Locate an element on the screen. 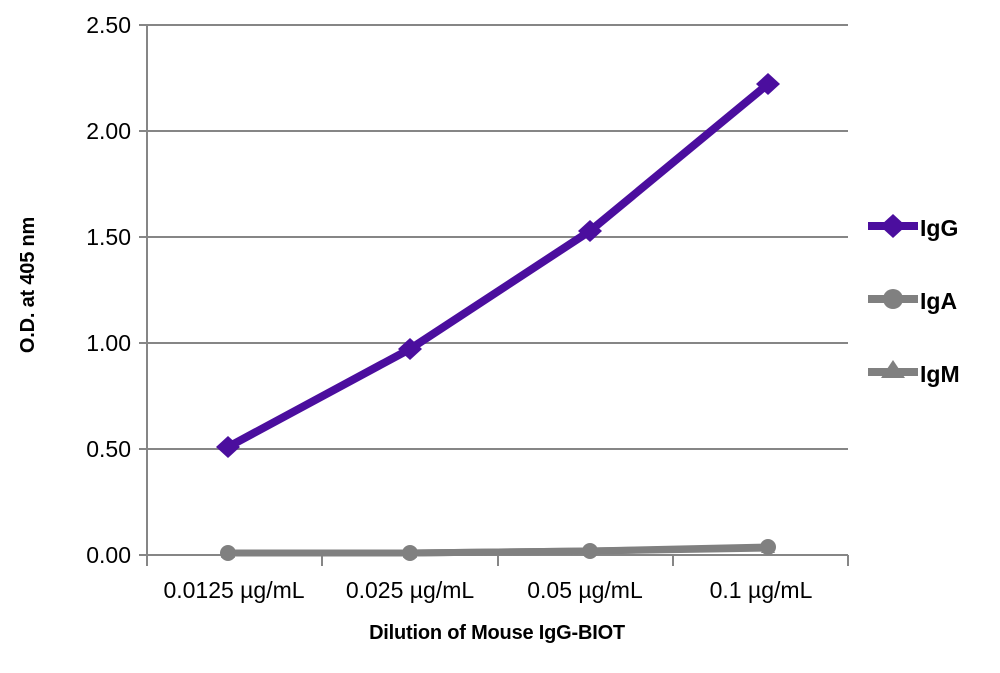 This screenshot has height=673, width=1000. y-tick-label-0.00: 0.00 is located at coordinates (108, 555).